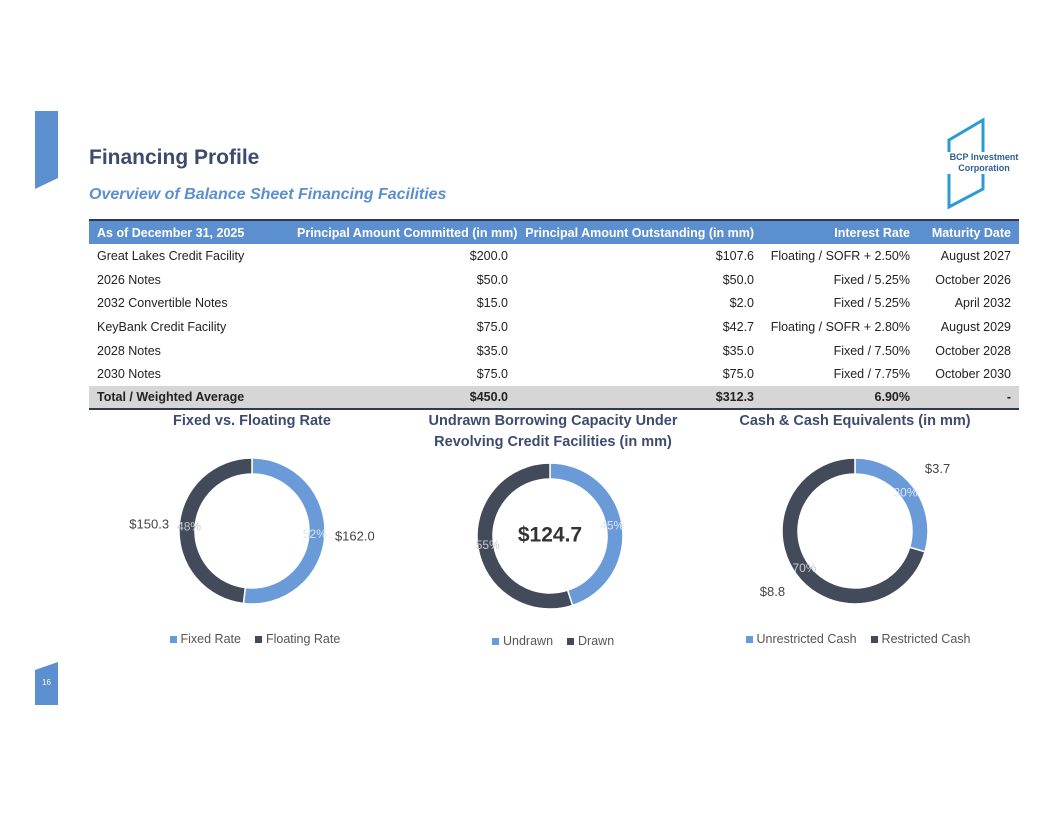 The image size is (1056, 816). Describe the element at coordinates (488, 397) in the screenshot. I see `table-cell: $450.0` at that location.